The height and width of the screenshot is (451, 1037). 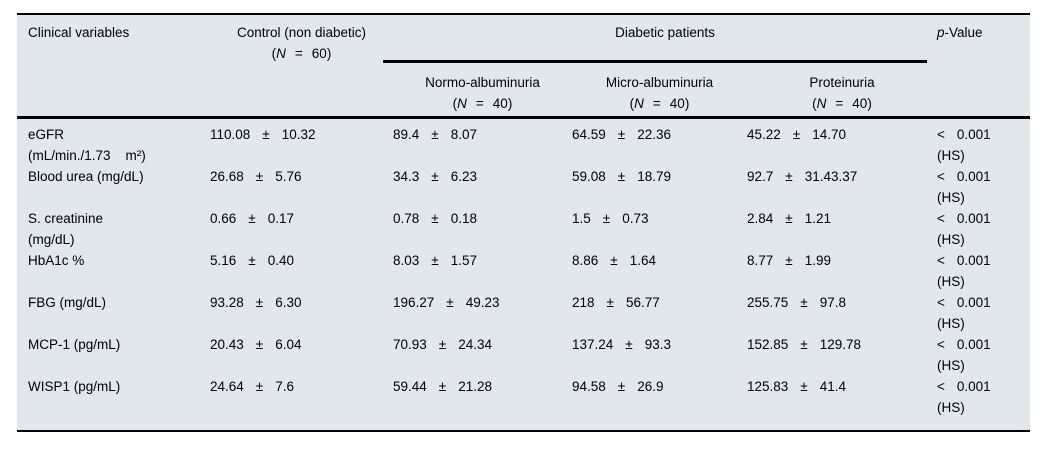 I want to click on mean-value: 110.08, so click(x=230, y=134).